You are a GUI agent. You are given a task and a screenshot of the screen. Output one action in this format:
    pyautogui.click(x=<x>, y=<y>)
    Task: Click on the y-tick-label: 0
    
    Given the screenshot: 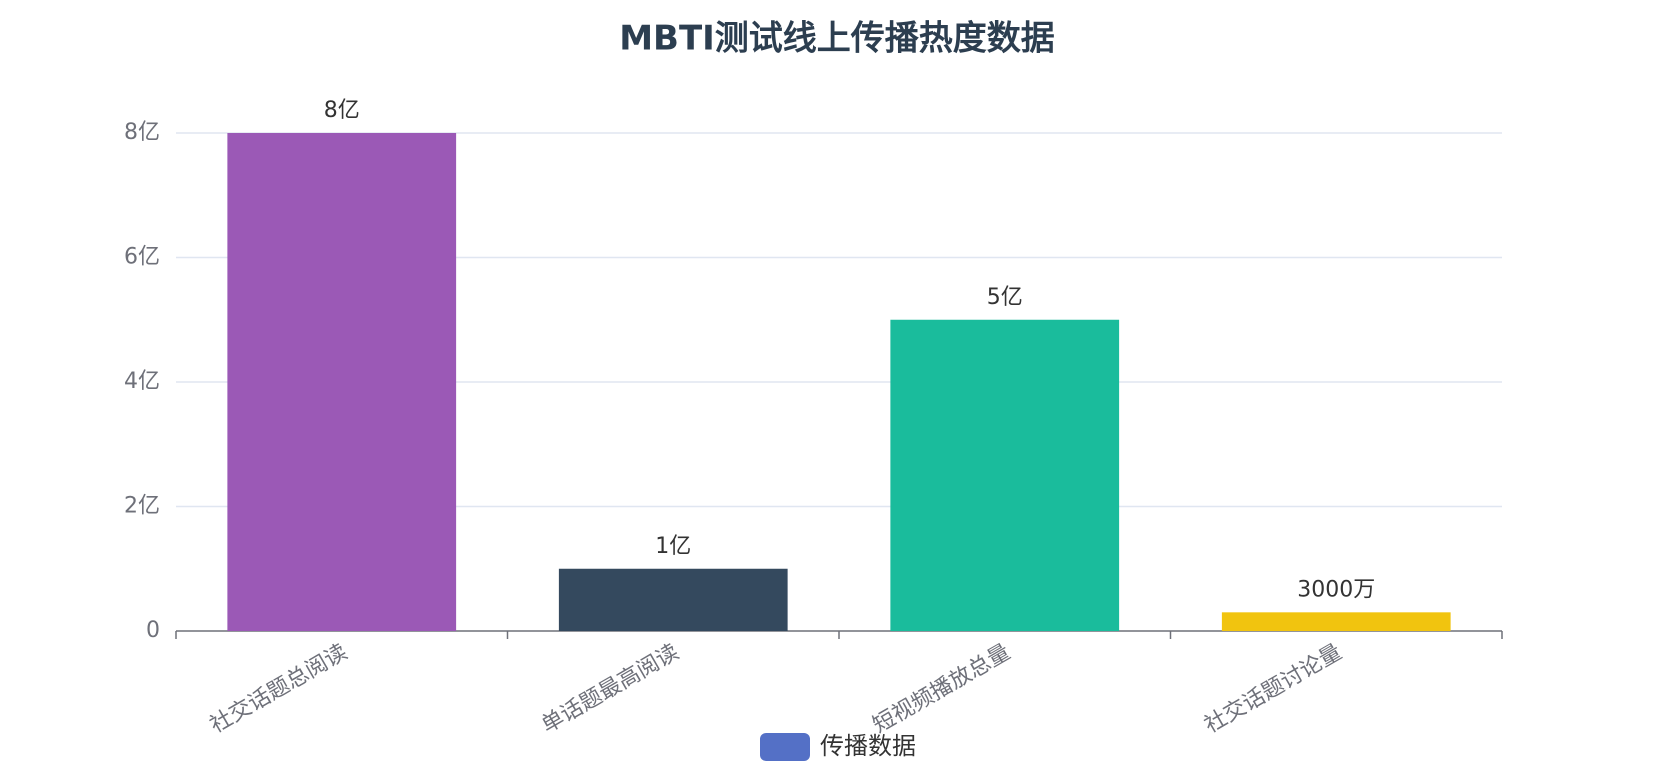 What is the action you would take?
    pyautogui.click(x=153, y=630)
    